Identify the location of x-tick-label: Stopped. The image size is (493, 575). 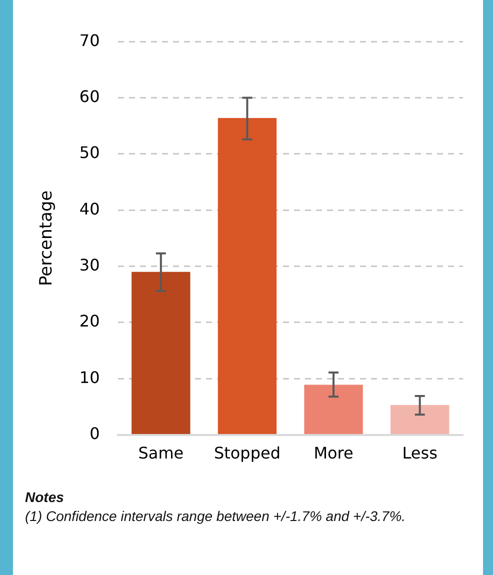
(247, 453).